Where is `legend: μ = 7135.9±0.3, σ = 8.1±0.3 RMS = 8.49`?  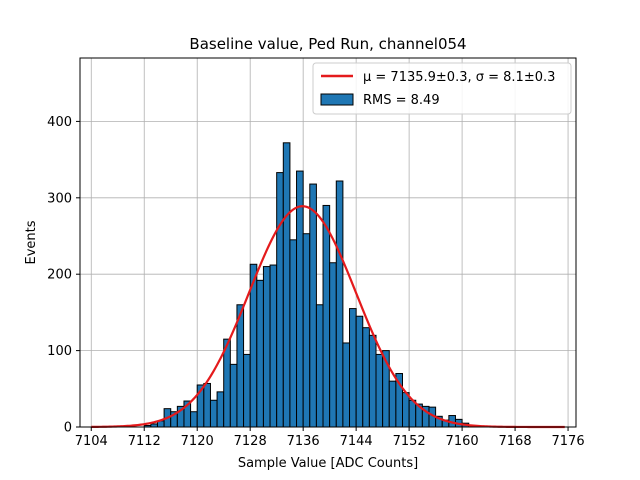
legend: μ = 7135.9±0.3, σ = 8.1±0.3 RMS = 8.49 is located at coordinates (442, 88).